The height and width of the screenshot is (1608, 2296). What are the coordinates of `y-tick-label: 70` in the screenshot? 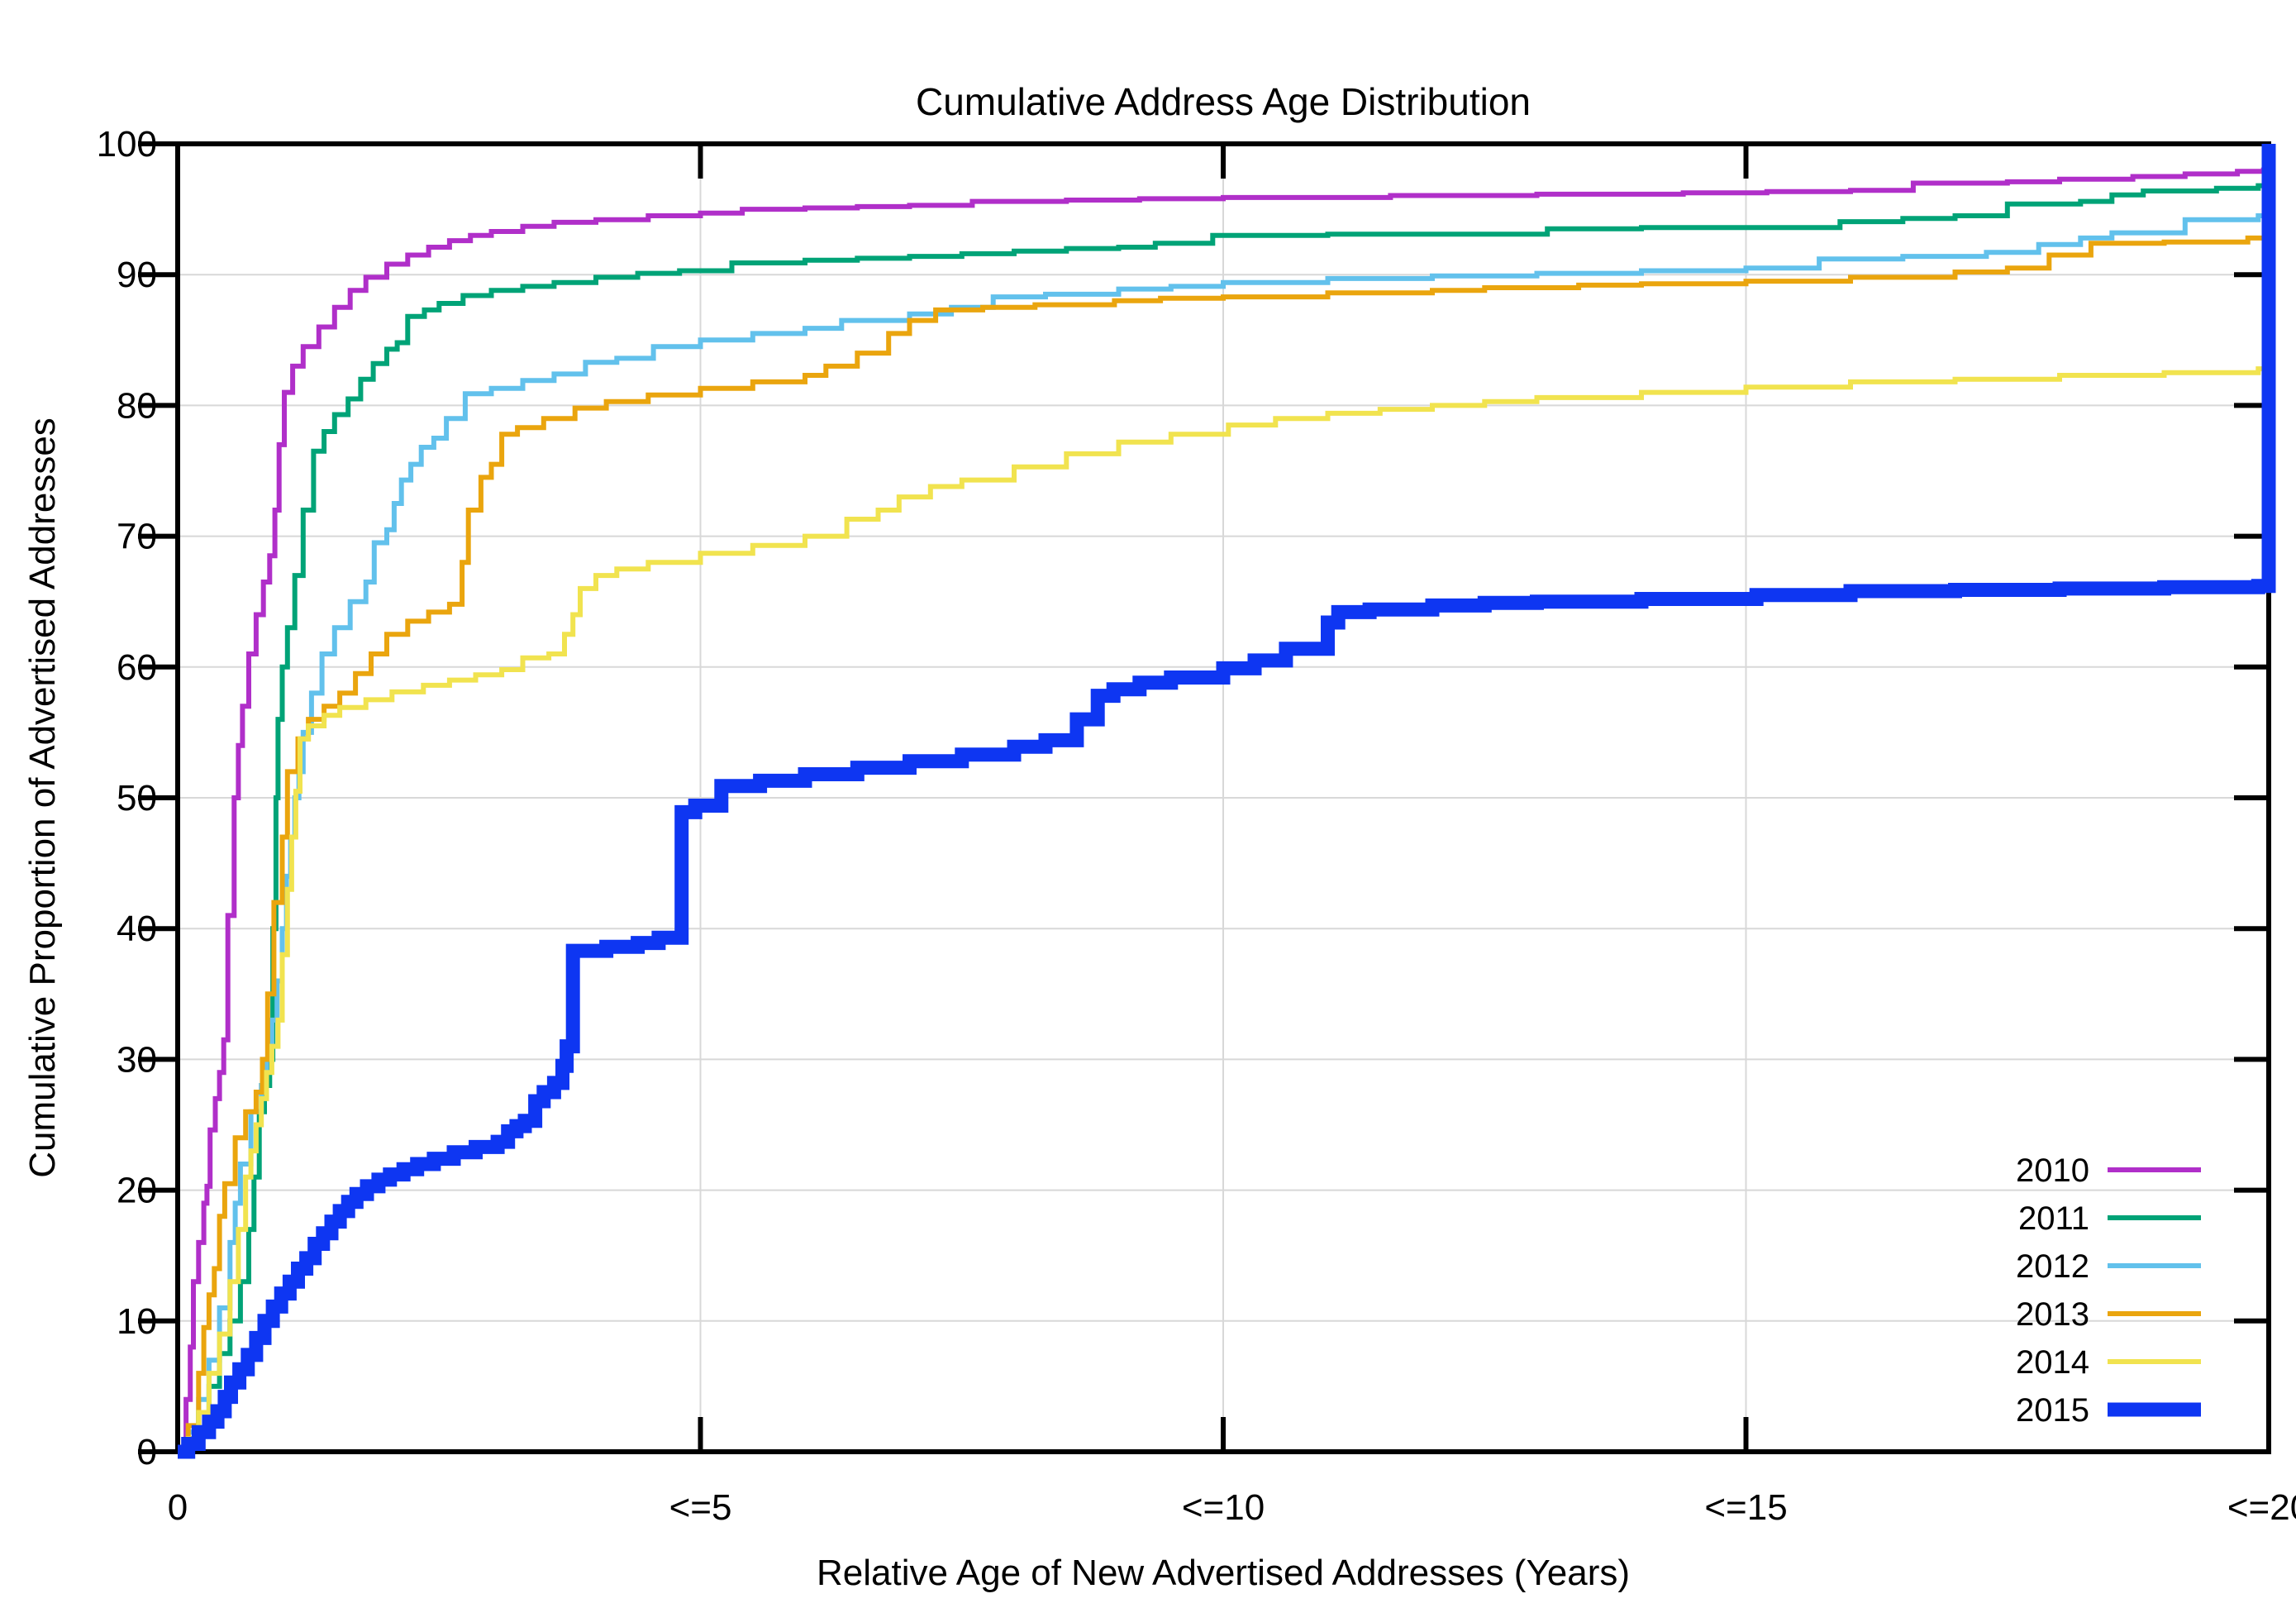 It's located at (137, 537).